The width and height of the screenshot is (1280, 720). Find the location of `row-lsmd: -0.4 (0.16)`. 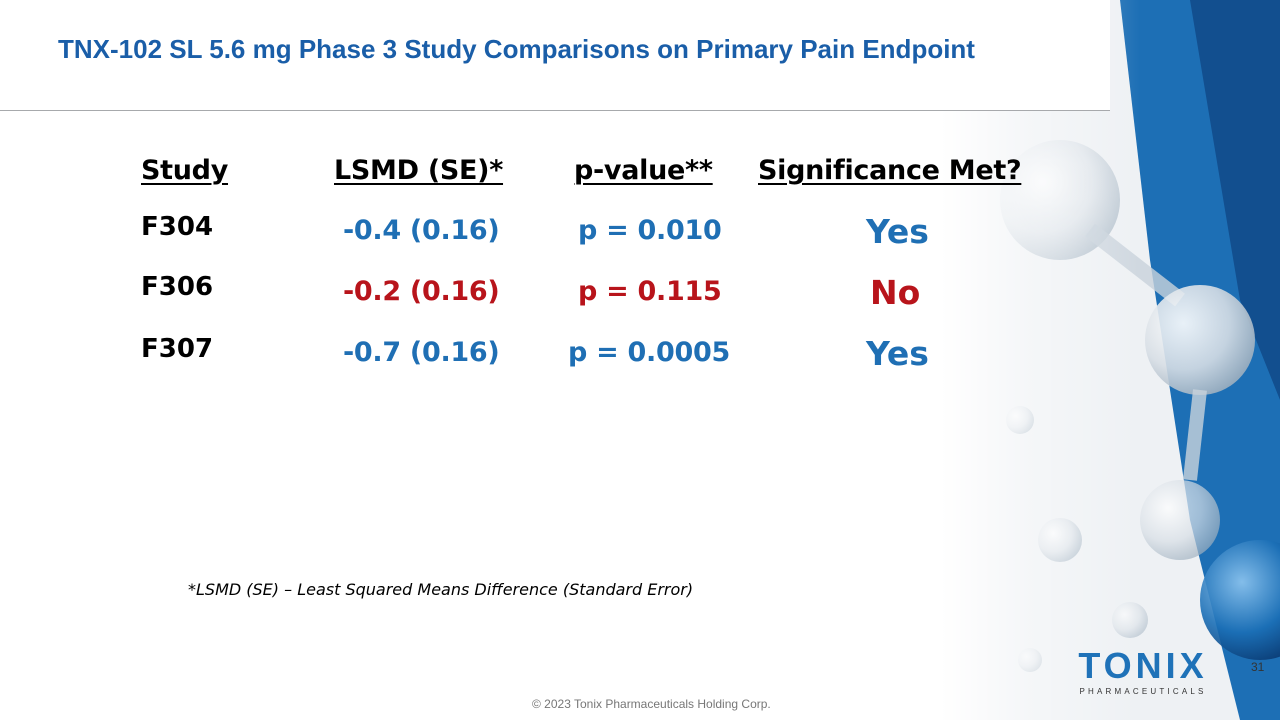

row-lsmd: -0.4 (0.16) is located at coordinates (421, 230).